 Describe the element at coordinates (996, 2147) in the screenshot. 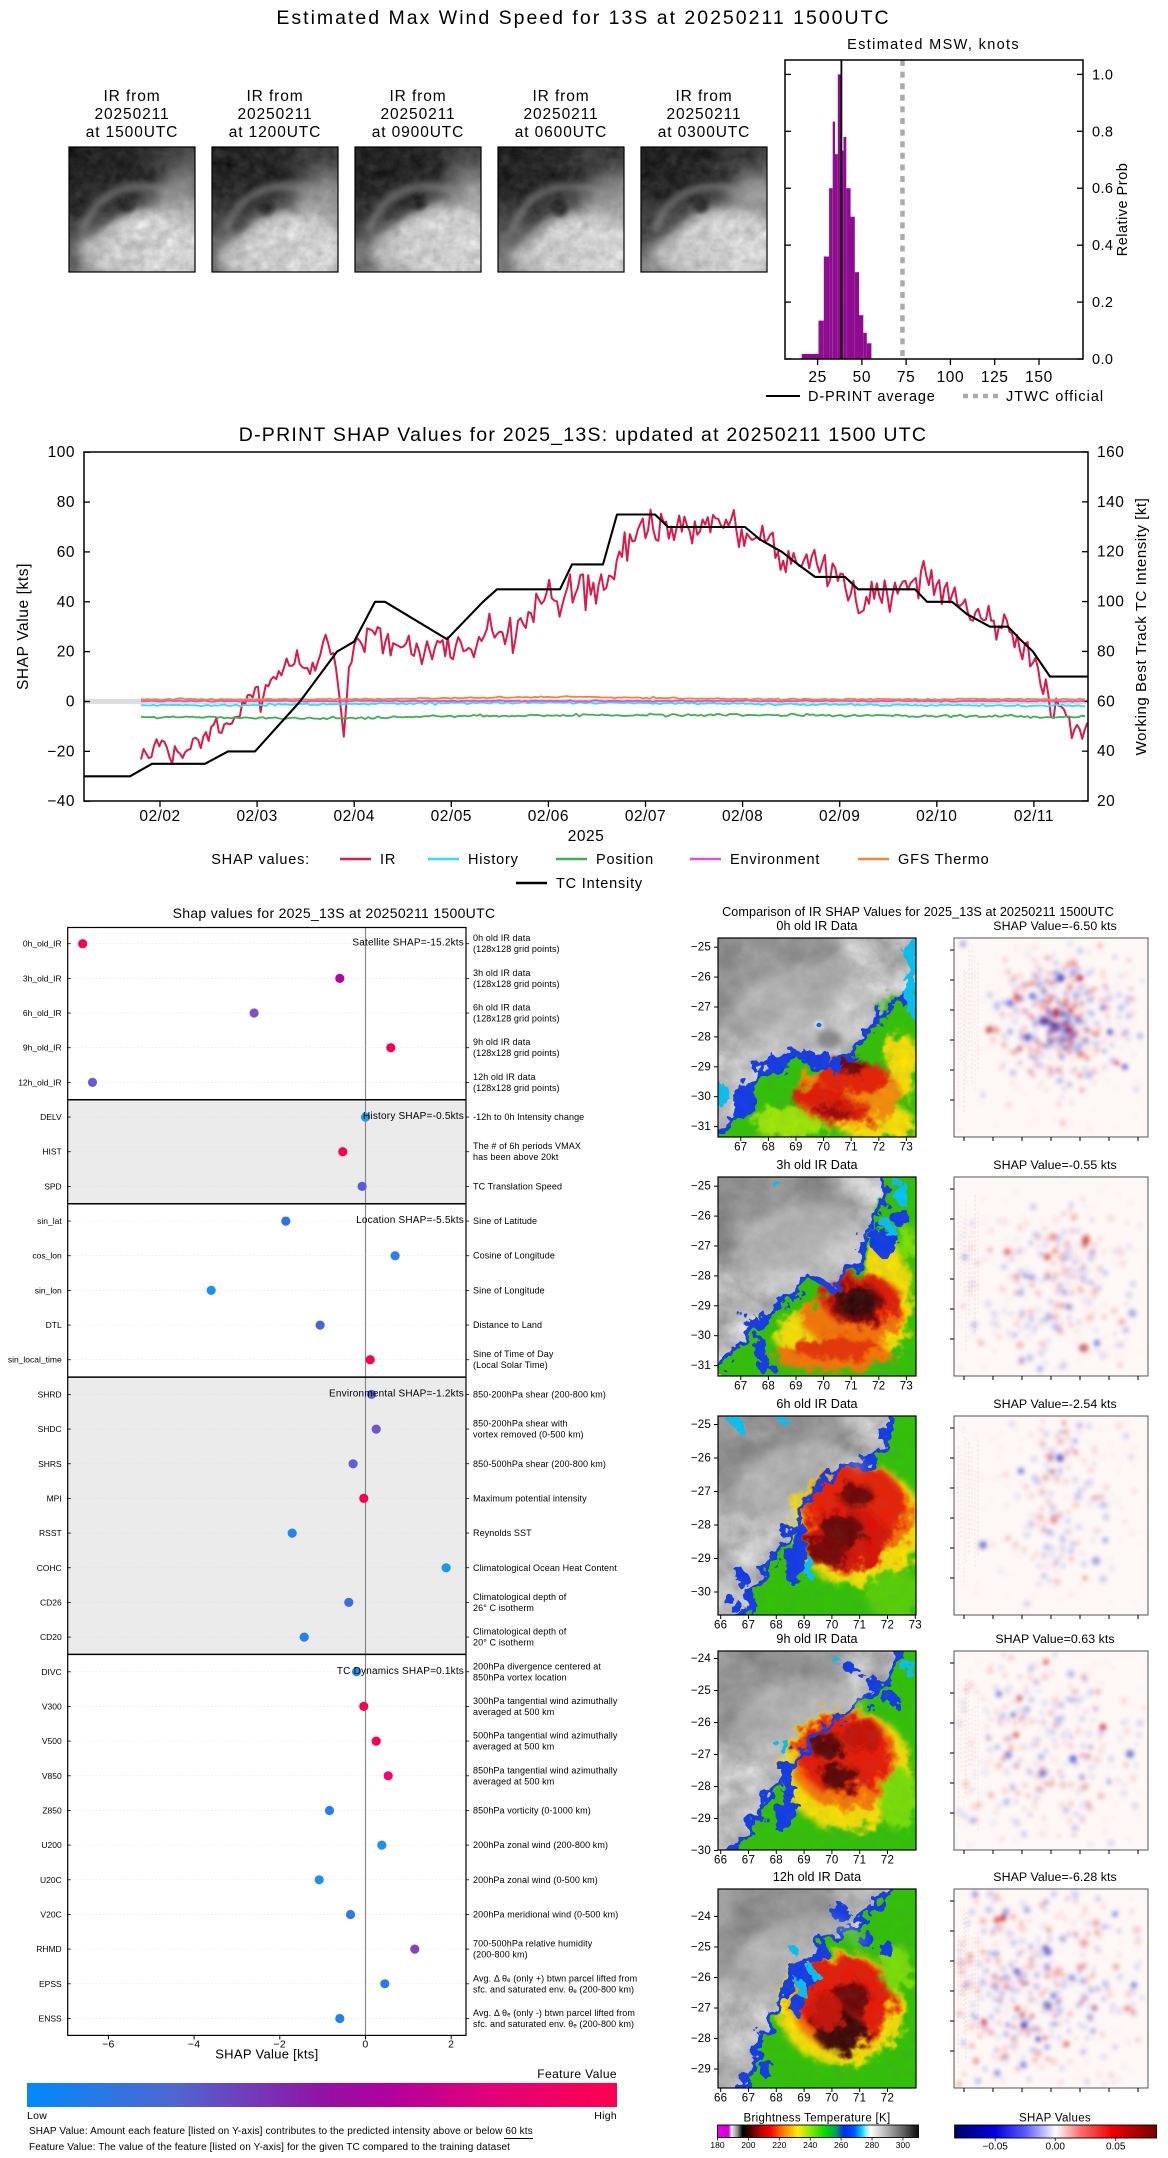

I see `svg-text: −0.05` at that location.